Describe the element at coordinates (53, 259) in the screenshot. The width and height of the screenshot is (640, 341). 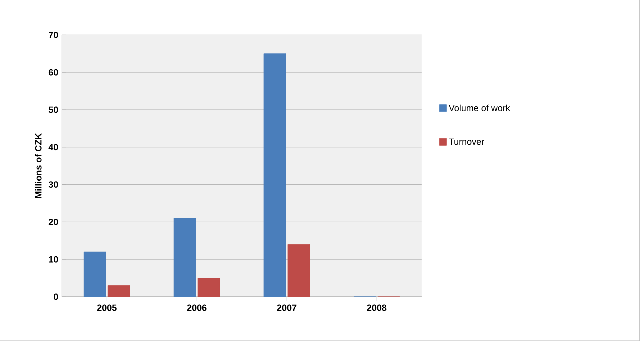
I see `y-tick-label: 10` at that location.